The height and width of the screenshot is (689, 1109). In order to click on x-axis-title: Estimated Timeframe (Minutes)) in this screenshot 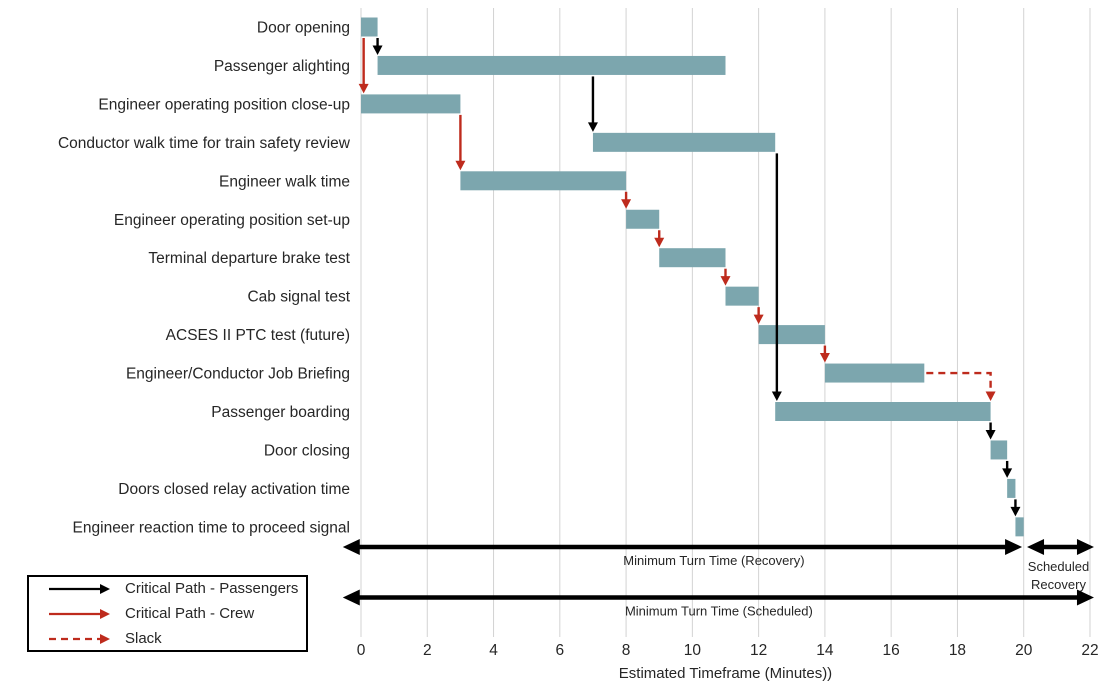, I will do `click(725, 673)`.